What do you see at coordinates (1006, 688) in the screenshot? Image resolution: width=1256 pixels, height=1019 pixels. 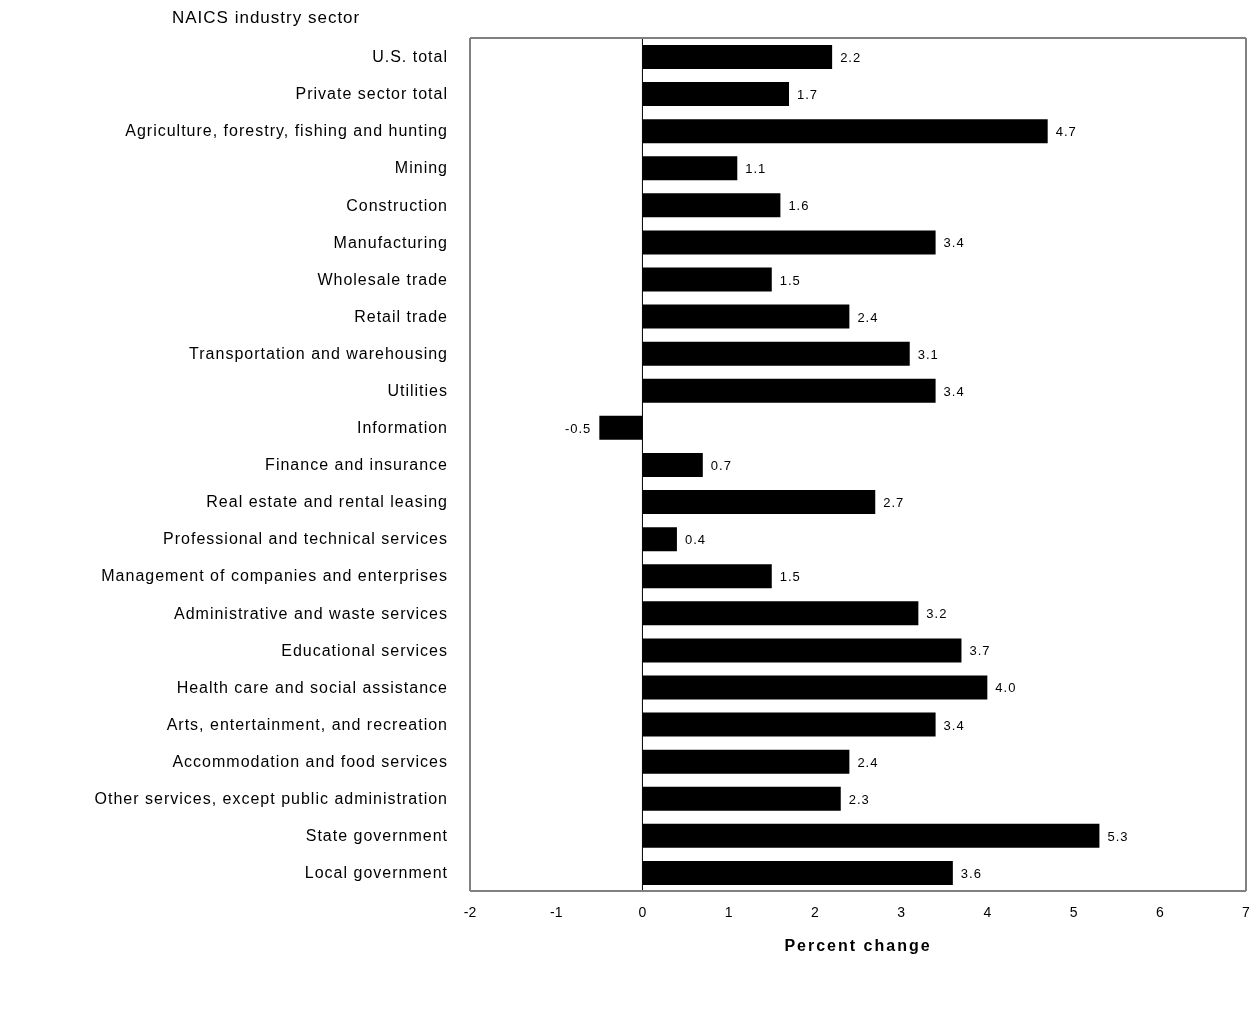 I see `data-label: 4.0` at bounding box center [1006, 688].